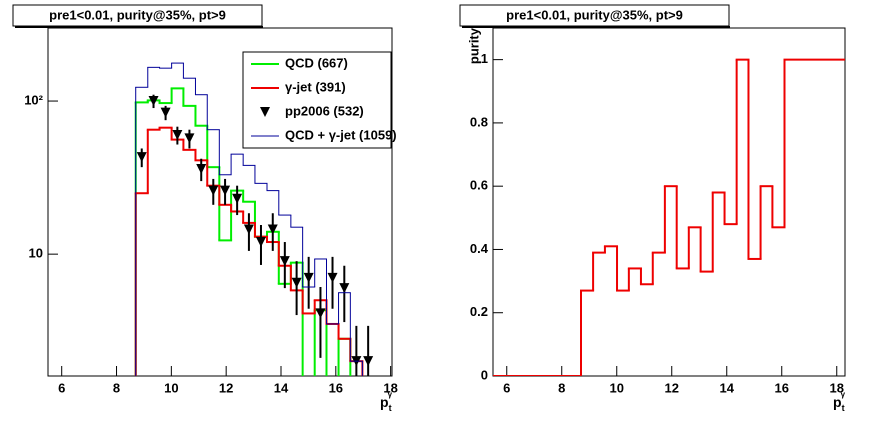 This screenshot has width=896, height=422. What do you see at coordinates (315, 86) in the screenshot?
I see `legend-label: γ-jet (391)` at bounding box center [315, 86].